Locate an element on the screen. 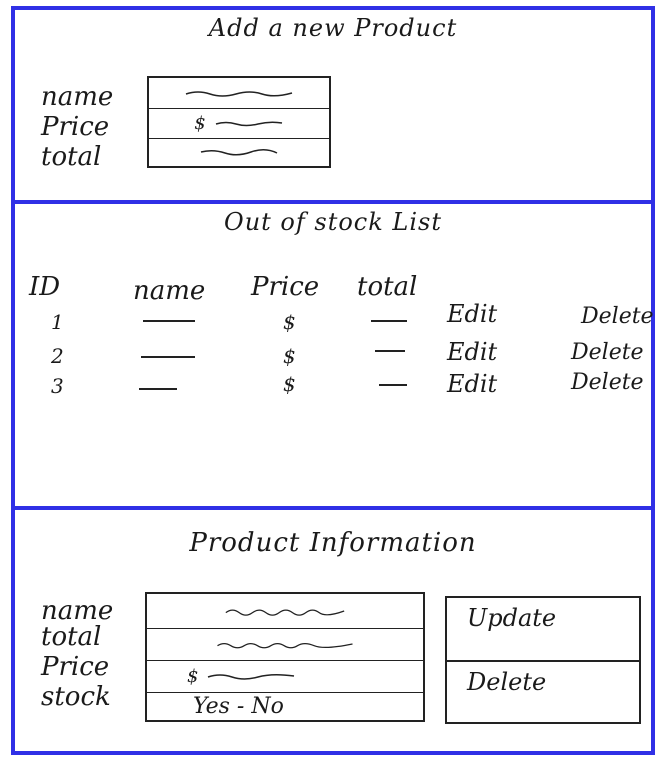 This screenshot has width=660, height=757. row-3-name is located at coordinates (158, 389).